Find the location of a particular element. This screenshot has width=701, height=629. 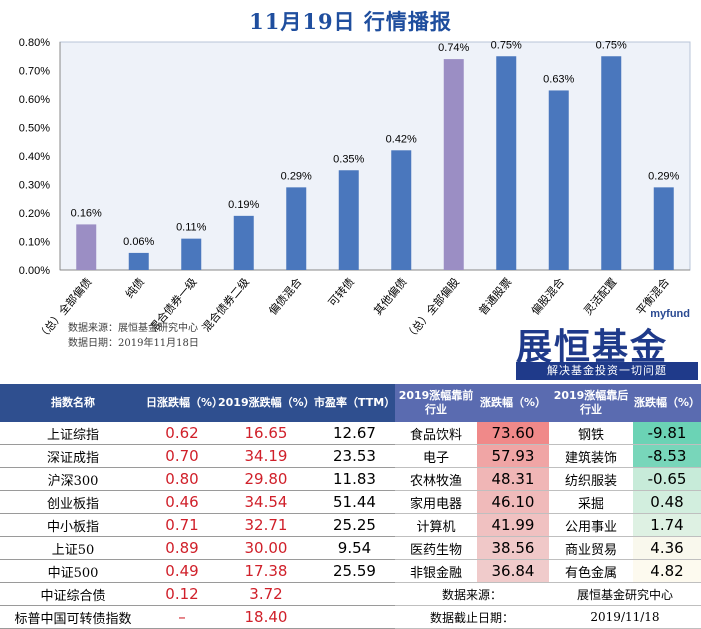

table-row: 中证综合债 0.12 3.72 is located at coordinates (197, 594).